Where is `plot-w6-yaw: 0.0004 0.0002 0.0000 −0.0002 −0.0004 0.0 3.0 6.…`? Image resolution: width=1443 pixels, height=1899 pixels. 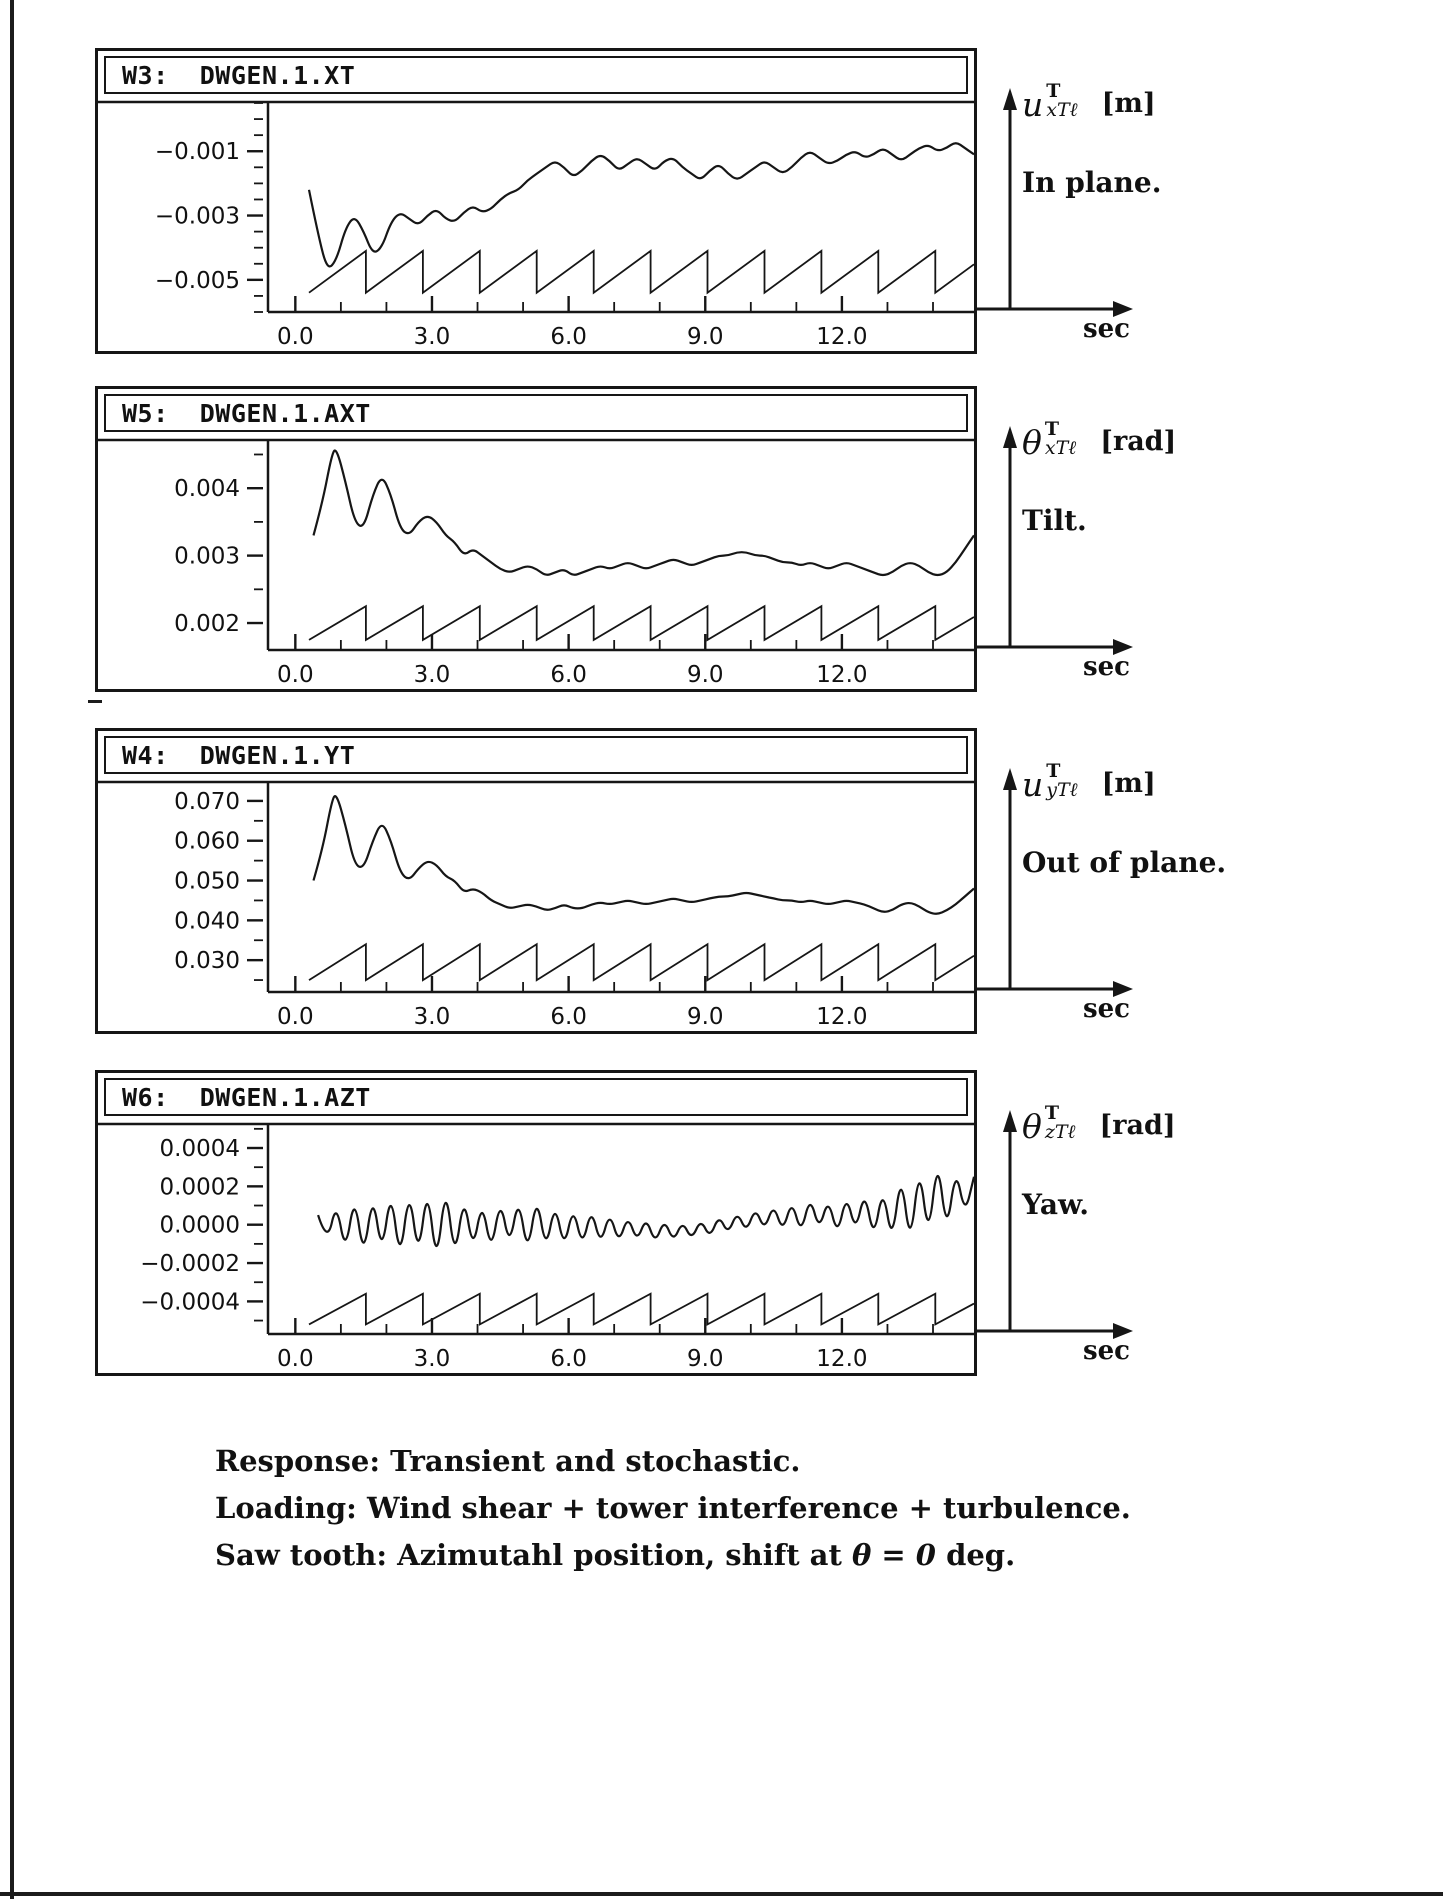
plot-w6-yaw: 0.0004 0.0002 0.0000 −0.0002 −0.0004 0.0 3.0 6.… is located at coordinates (536, 1247).